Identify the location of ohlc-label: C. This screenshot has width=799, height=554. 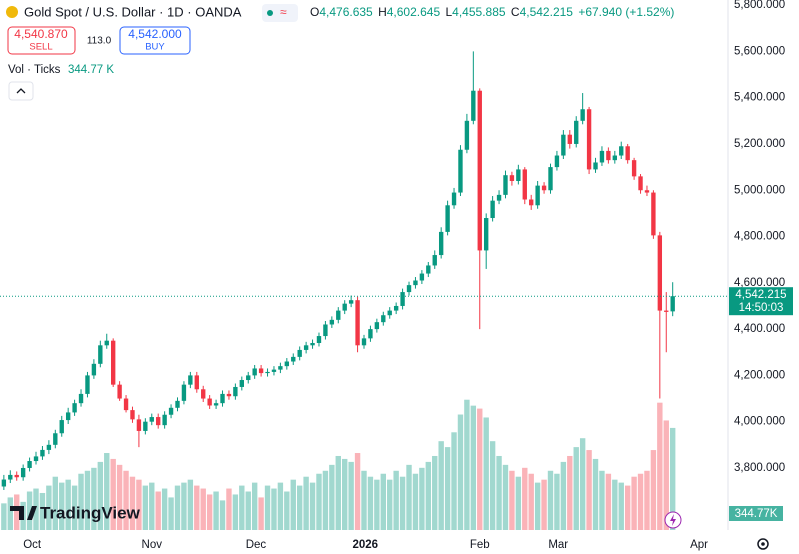
(515, 12).